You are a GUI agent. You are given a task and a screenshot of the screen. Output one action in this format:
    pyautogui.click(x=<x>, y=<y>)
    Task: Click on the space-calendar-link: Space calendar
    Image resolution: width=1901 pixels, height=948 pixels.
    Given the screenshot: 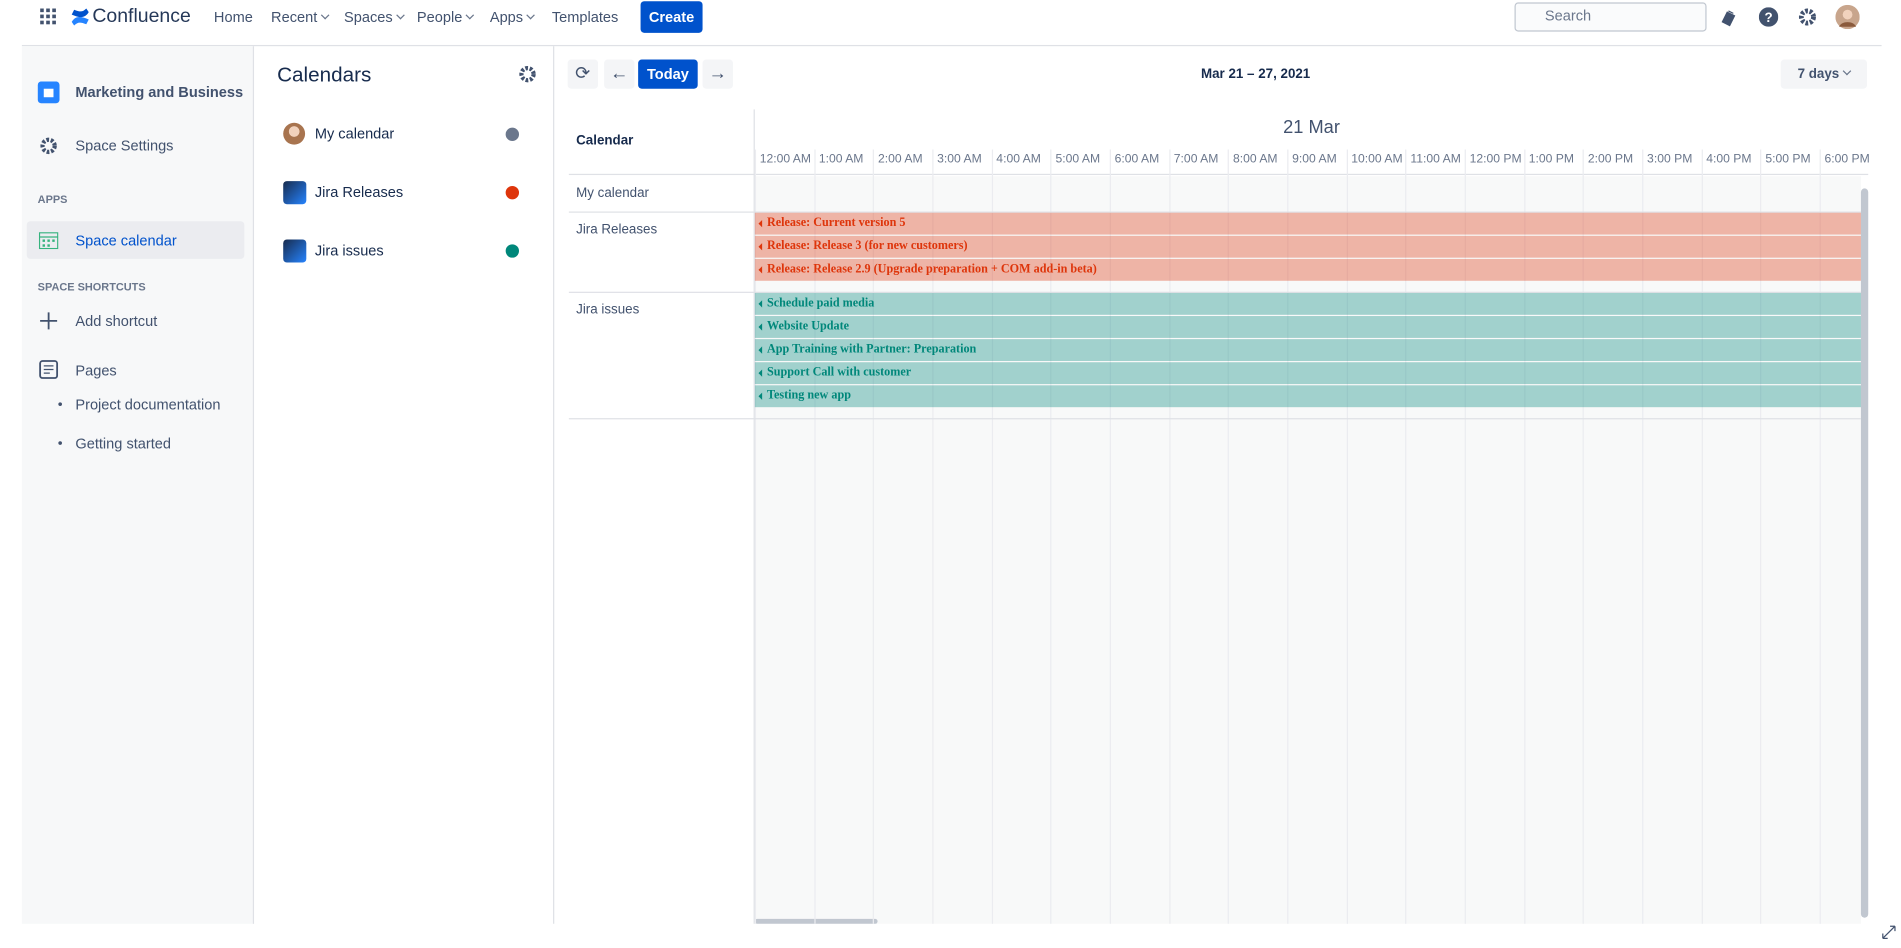 What is the action you would take?
    pyautogui.click(x=125, y=240)
    